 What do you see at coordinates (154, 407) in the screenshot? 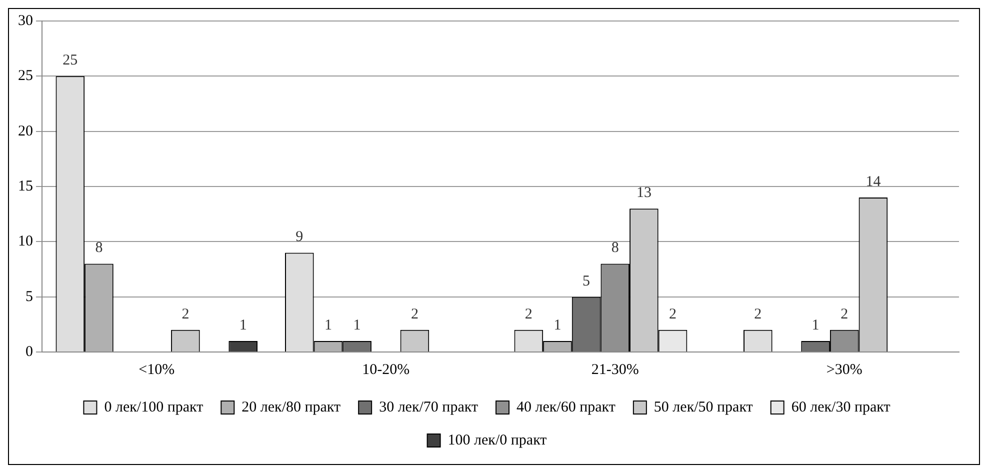
I see `legend-label: 0 лек/100 практ` at bounding box center [154, 407].